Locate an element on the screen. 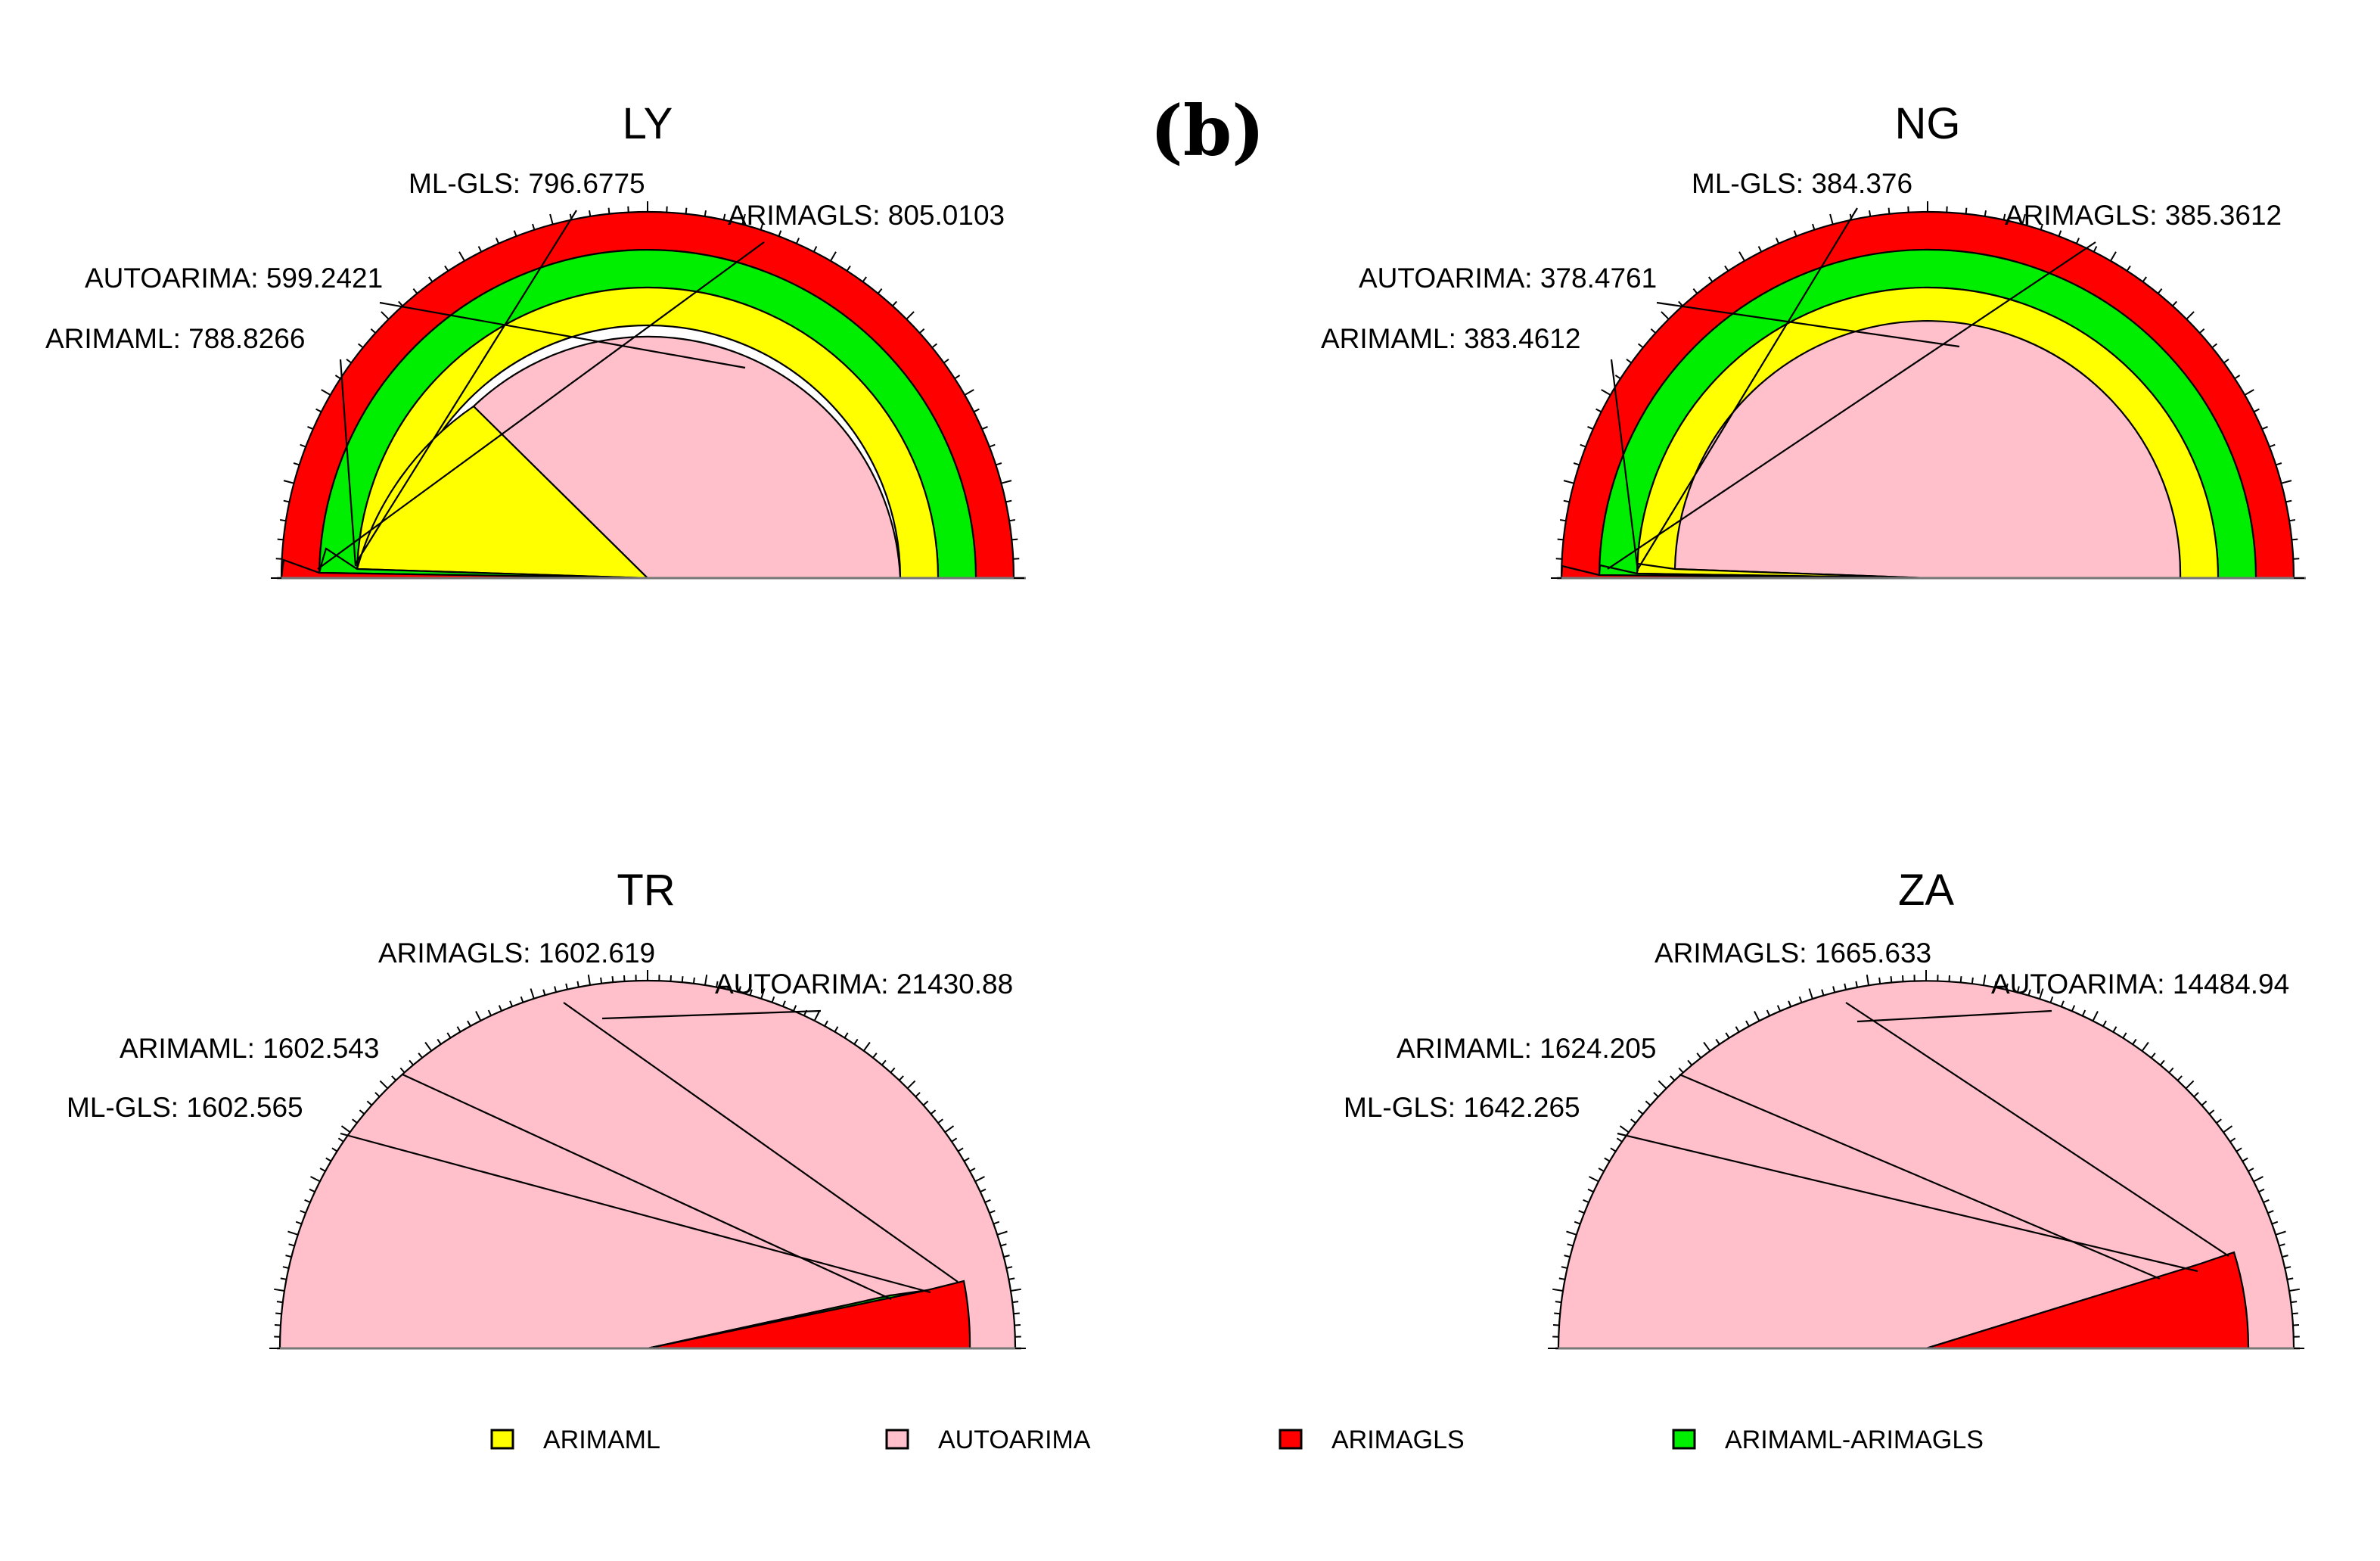 The height and width of the screenshot is (1561, 2380). ring-arimaml-ly is located at coordinates (648, 433).